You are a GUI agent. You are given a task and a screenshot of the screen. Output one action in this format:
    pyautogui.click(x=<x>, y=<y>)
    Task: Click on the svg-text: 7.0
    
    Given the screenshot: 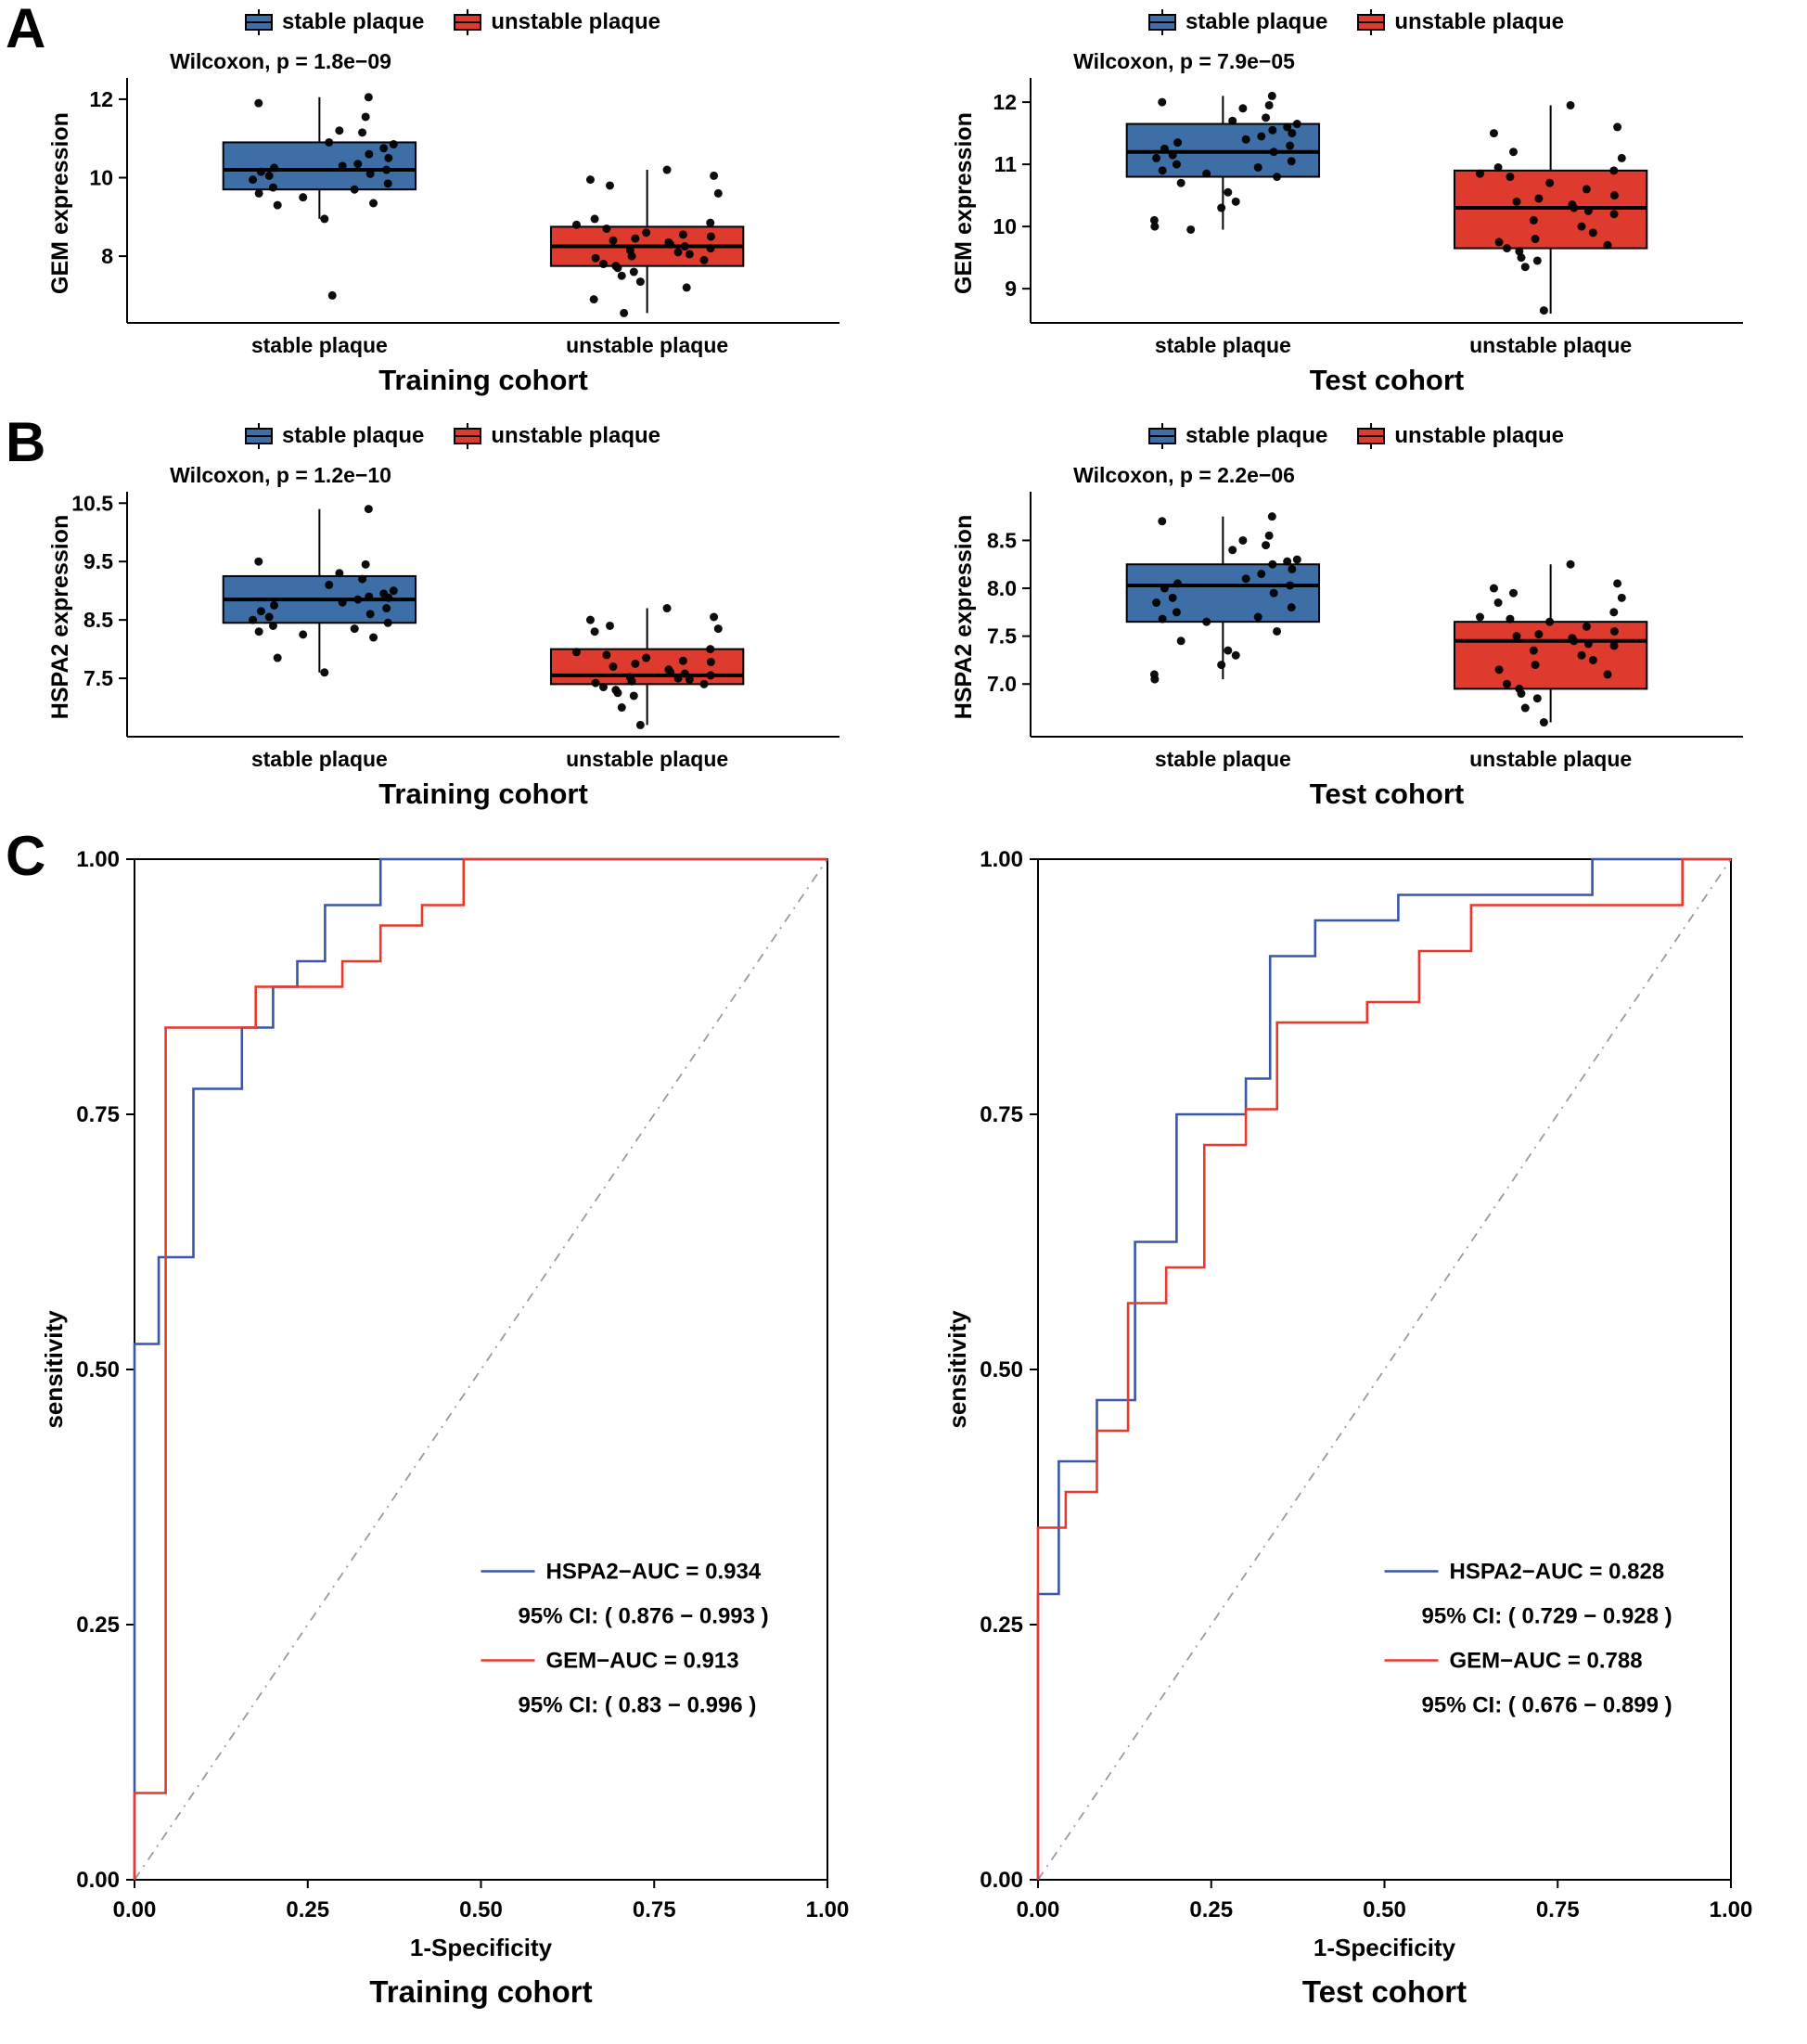 What is the action you would take?
    pyautogui.click(x=1002, y=684)
    